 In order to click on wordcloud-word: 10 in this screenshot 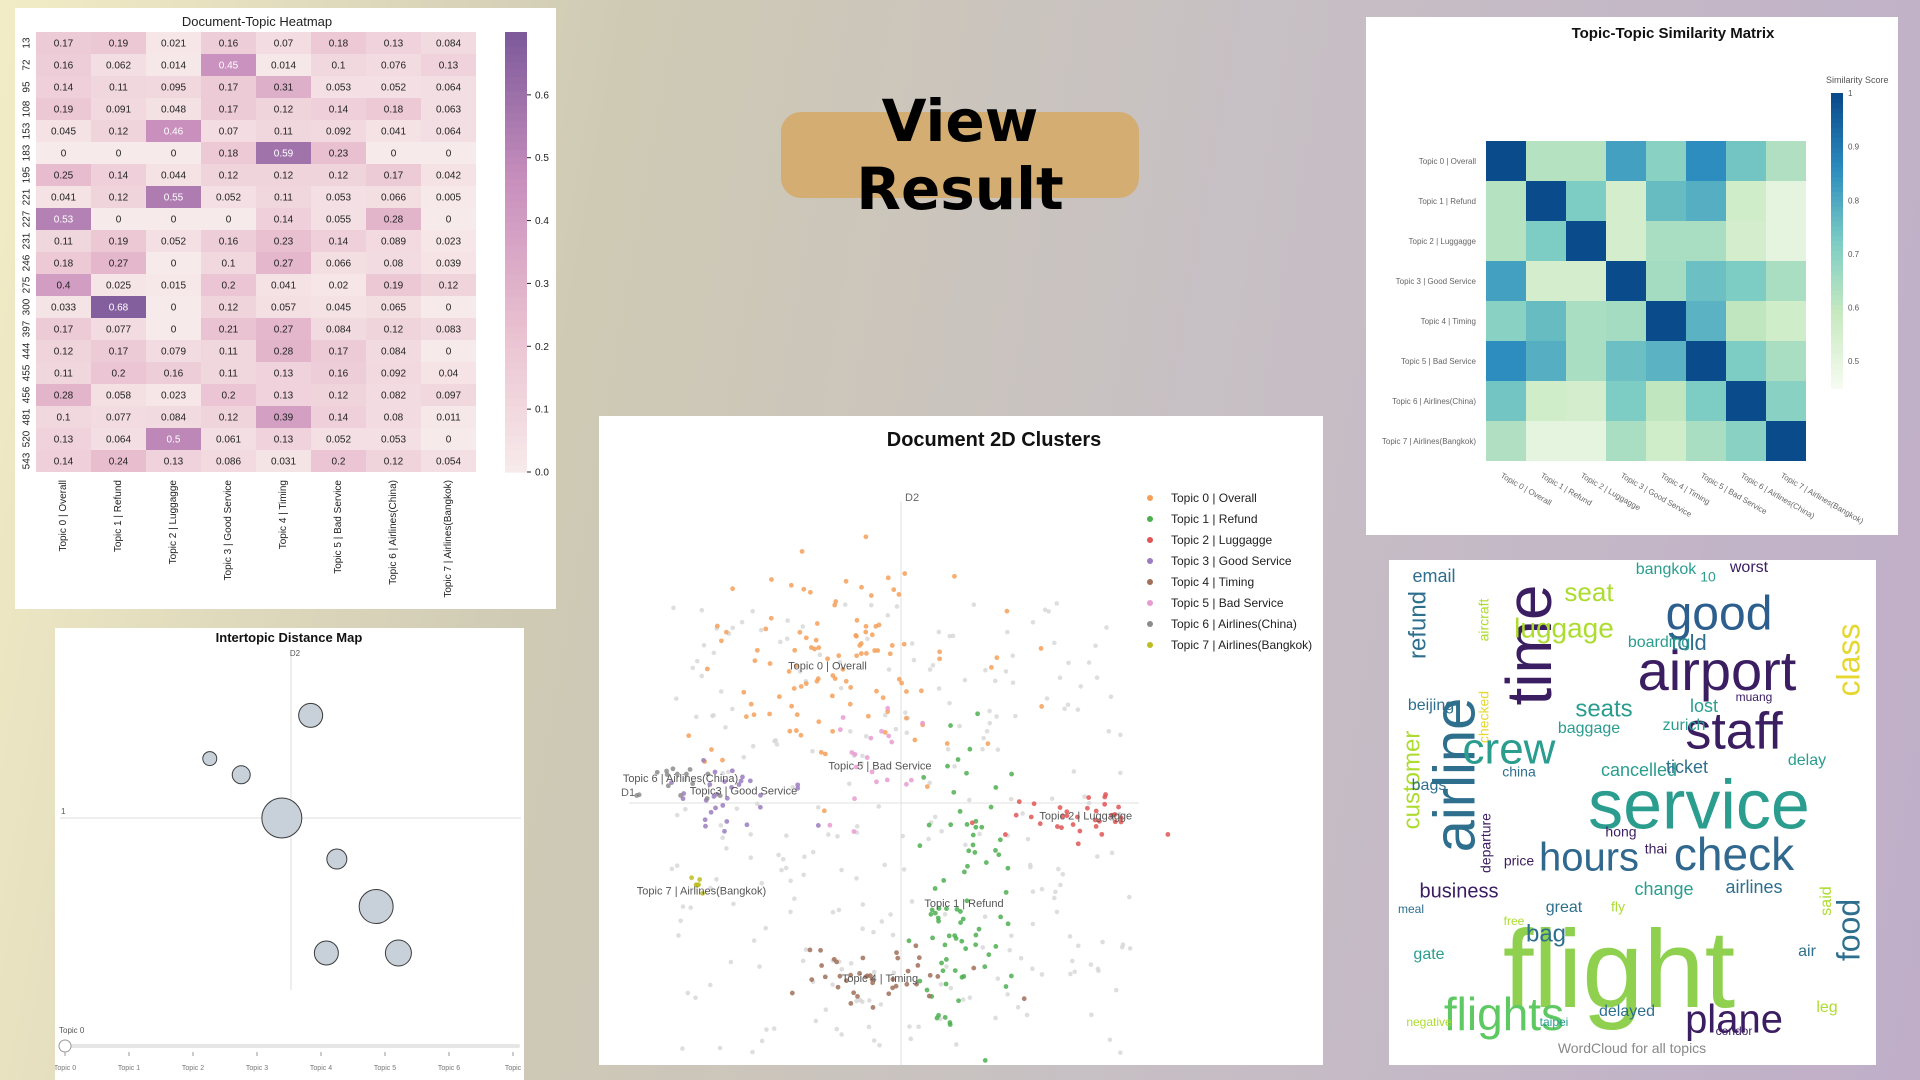, I will do `click(1708, 577)`.